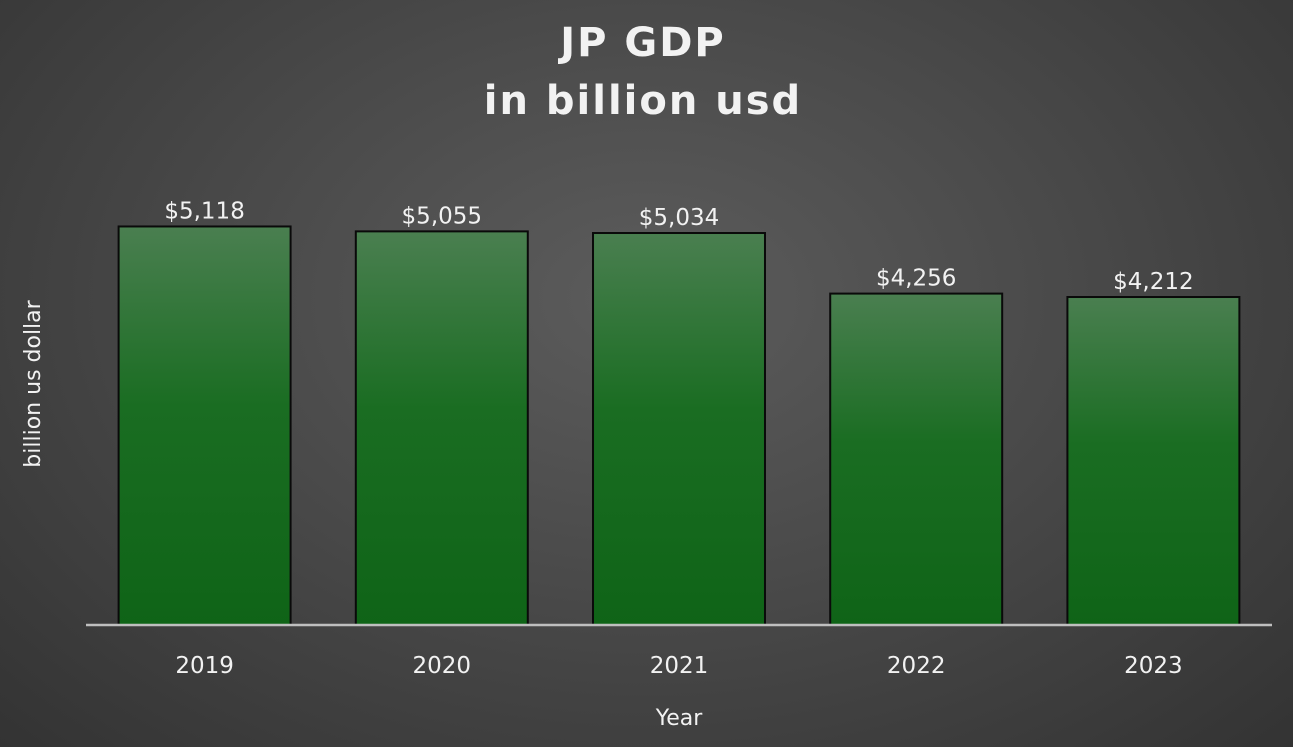 This screenshot has width=1293, height=747. What do you see at coordinates (442, 216) in the screenshot?
I see `data-label-2020: $5,055` at bounding box center [442, 216].